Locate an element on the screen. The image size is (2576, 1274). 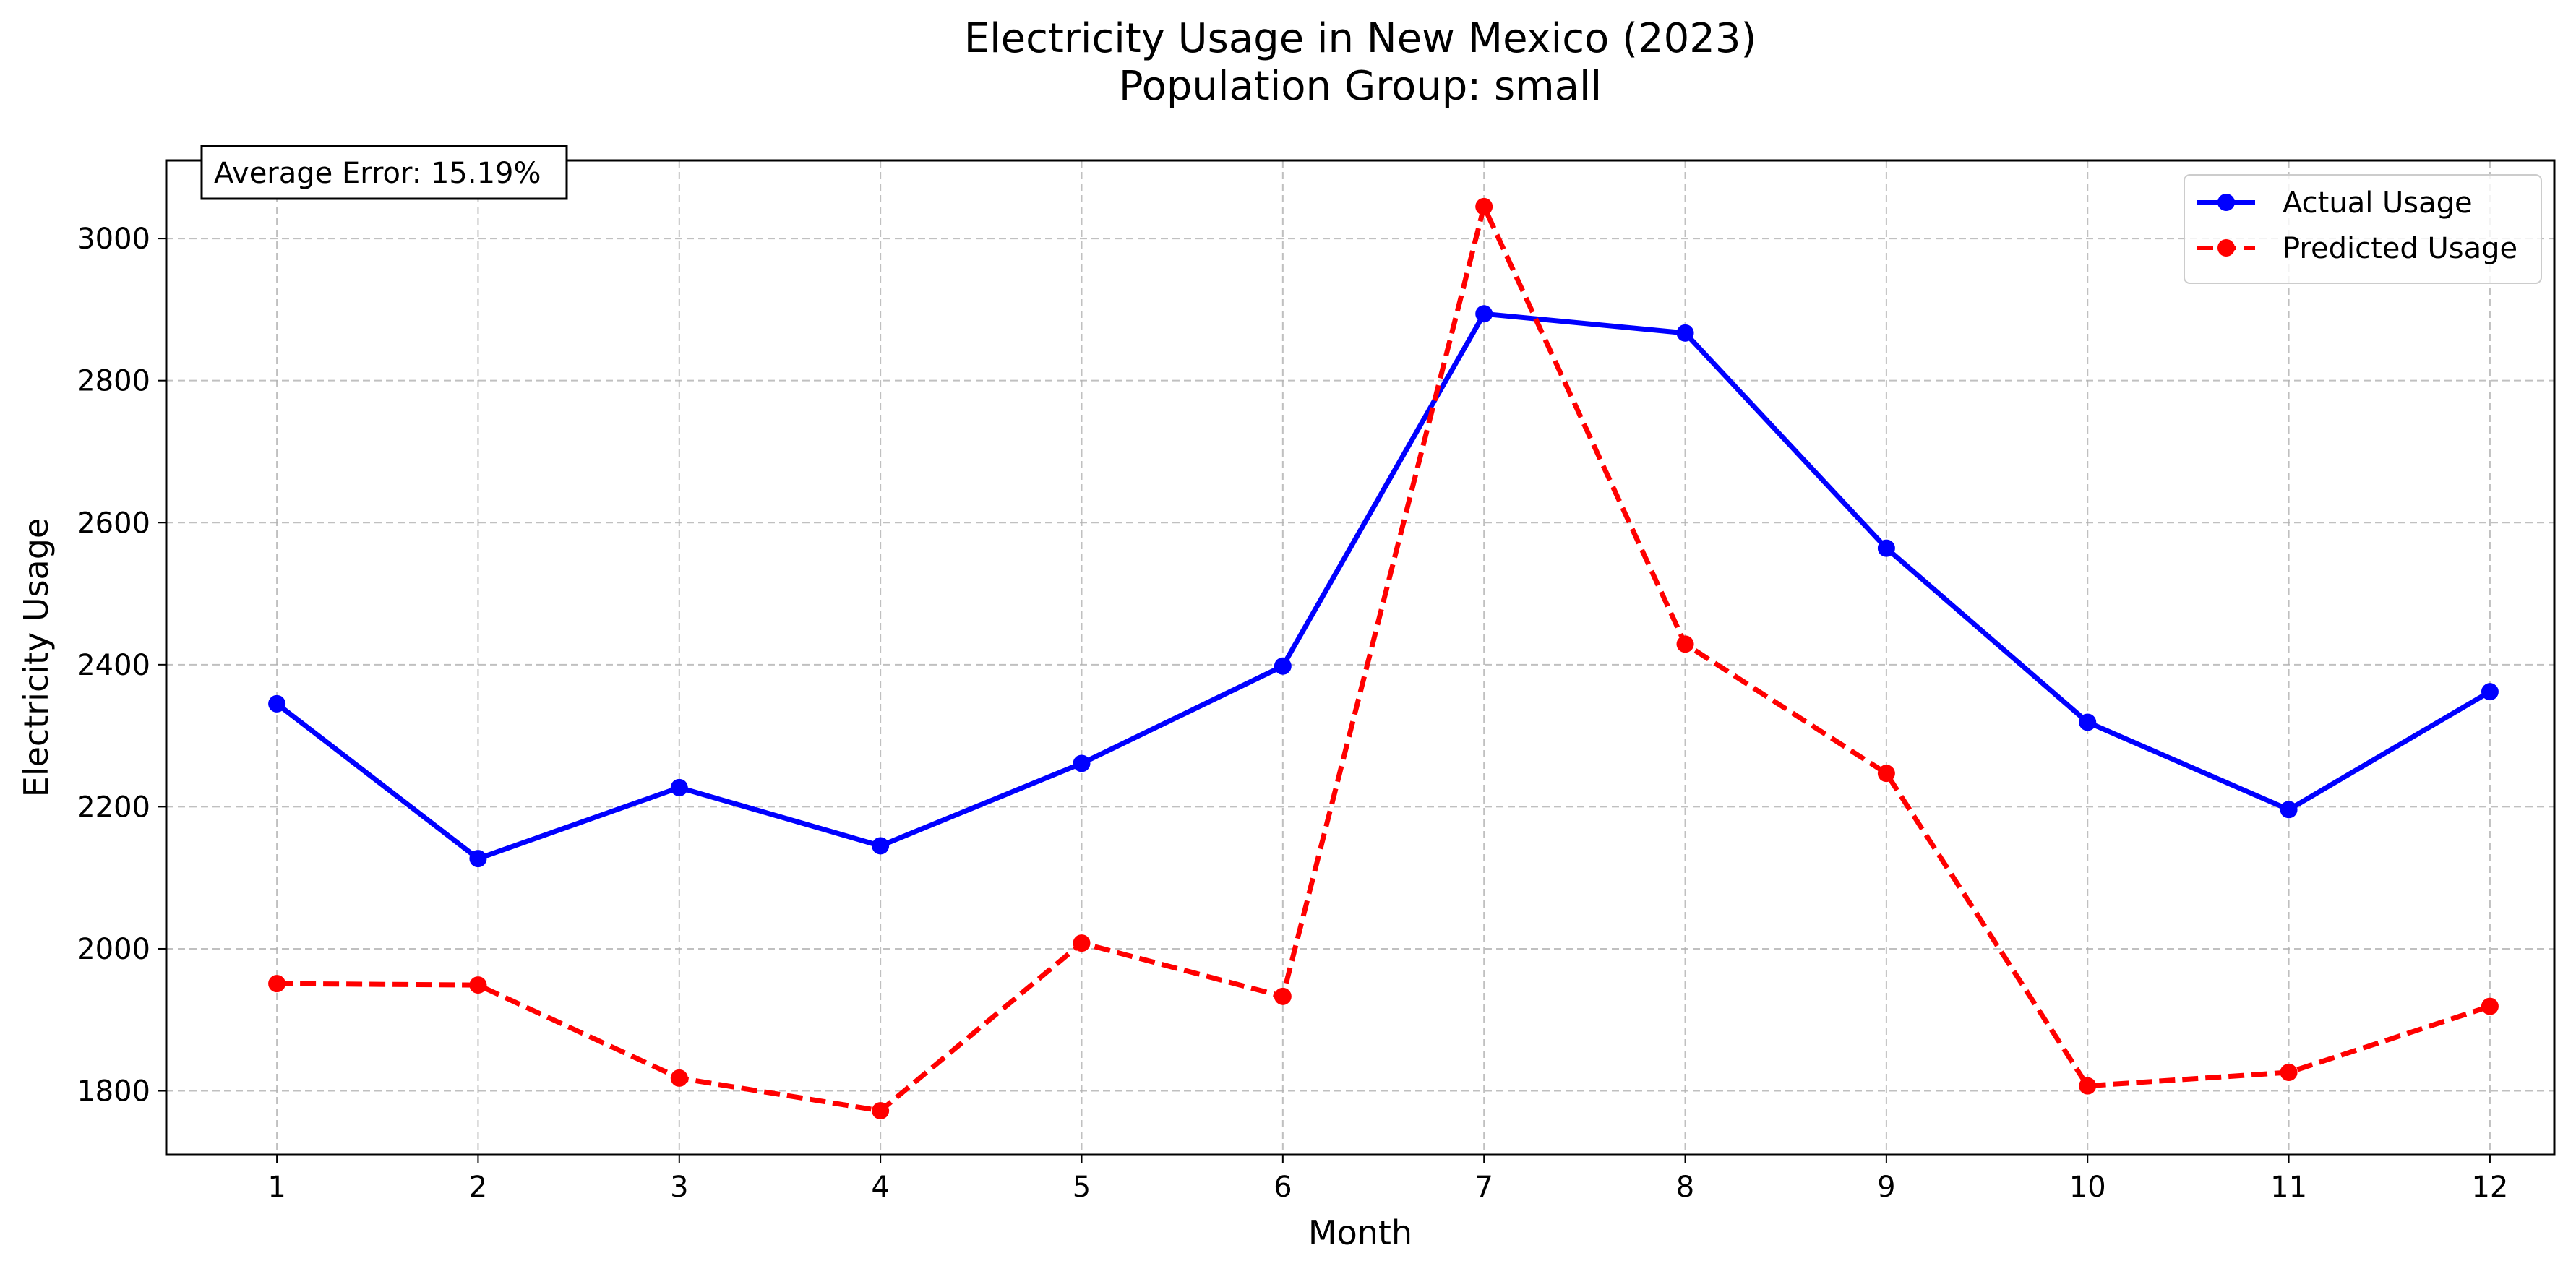
x-tick-label: 5 is located at coordinates (1082, 1187).